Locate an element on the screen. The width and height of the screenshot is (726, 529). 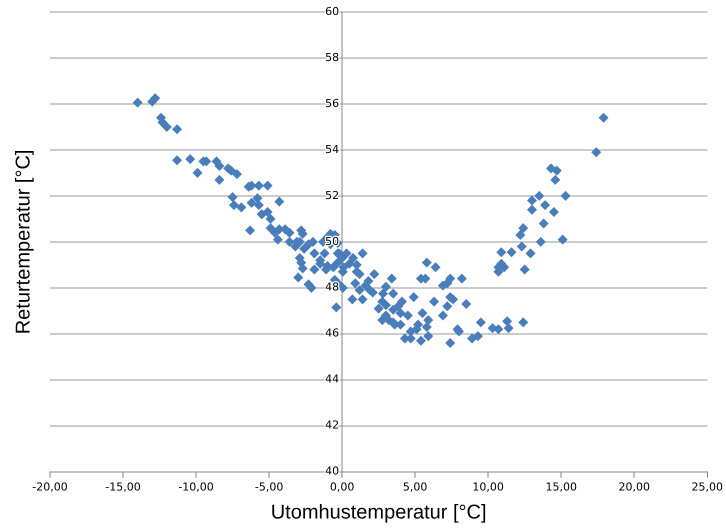
y-tick-label: 46 is located at coordinates (332, 333).